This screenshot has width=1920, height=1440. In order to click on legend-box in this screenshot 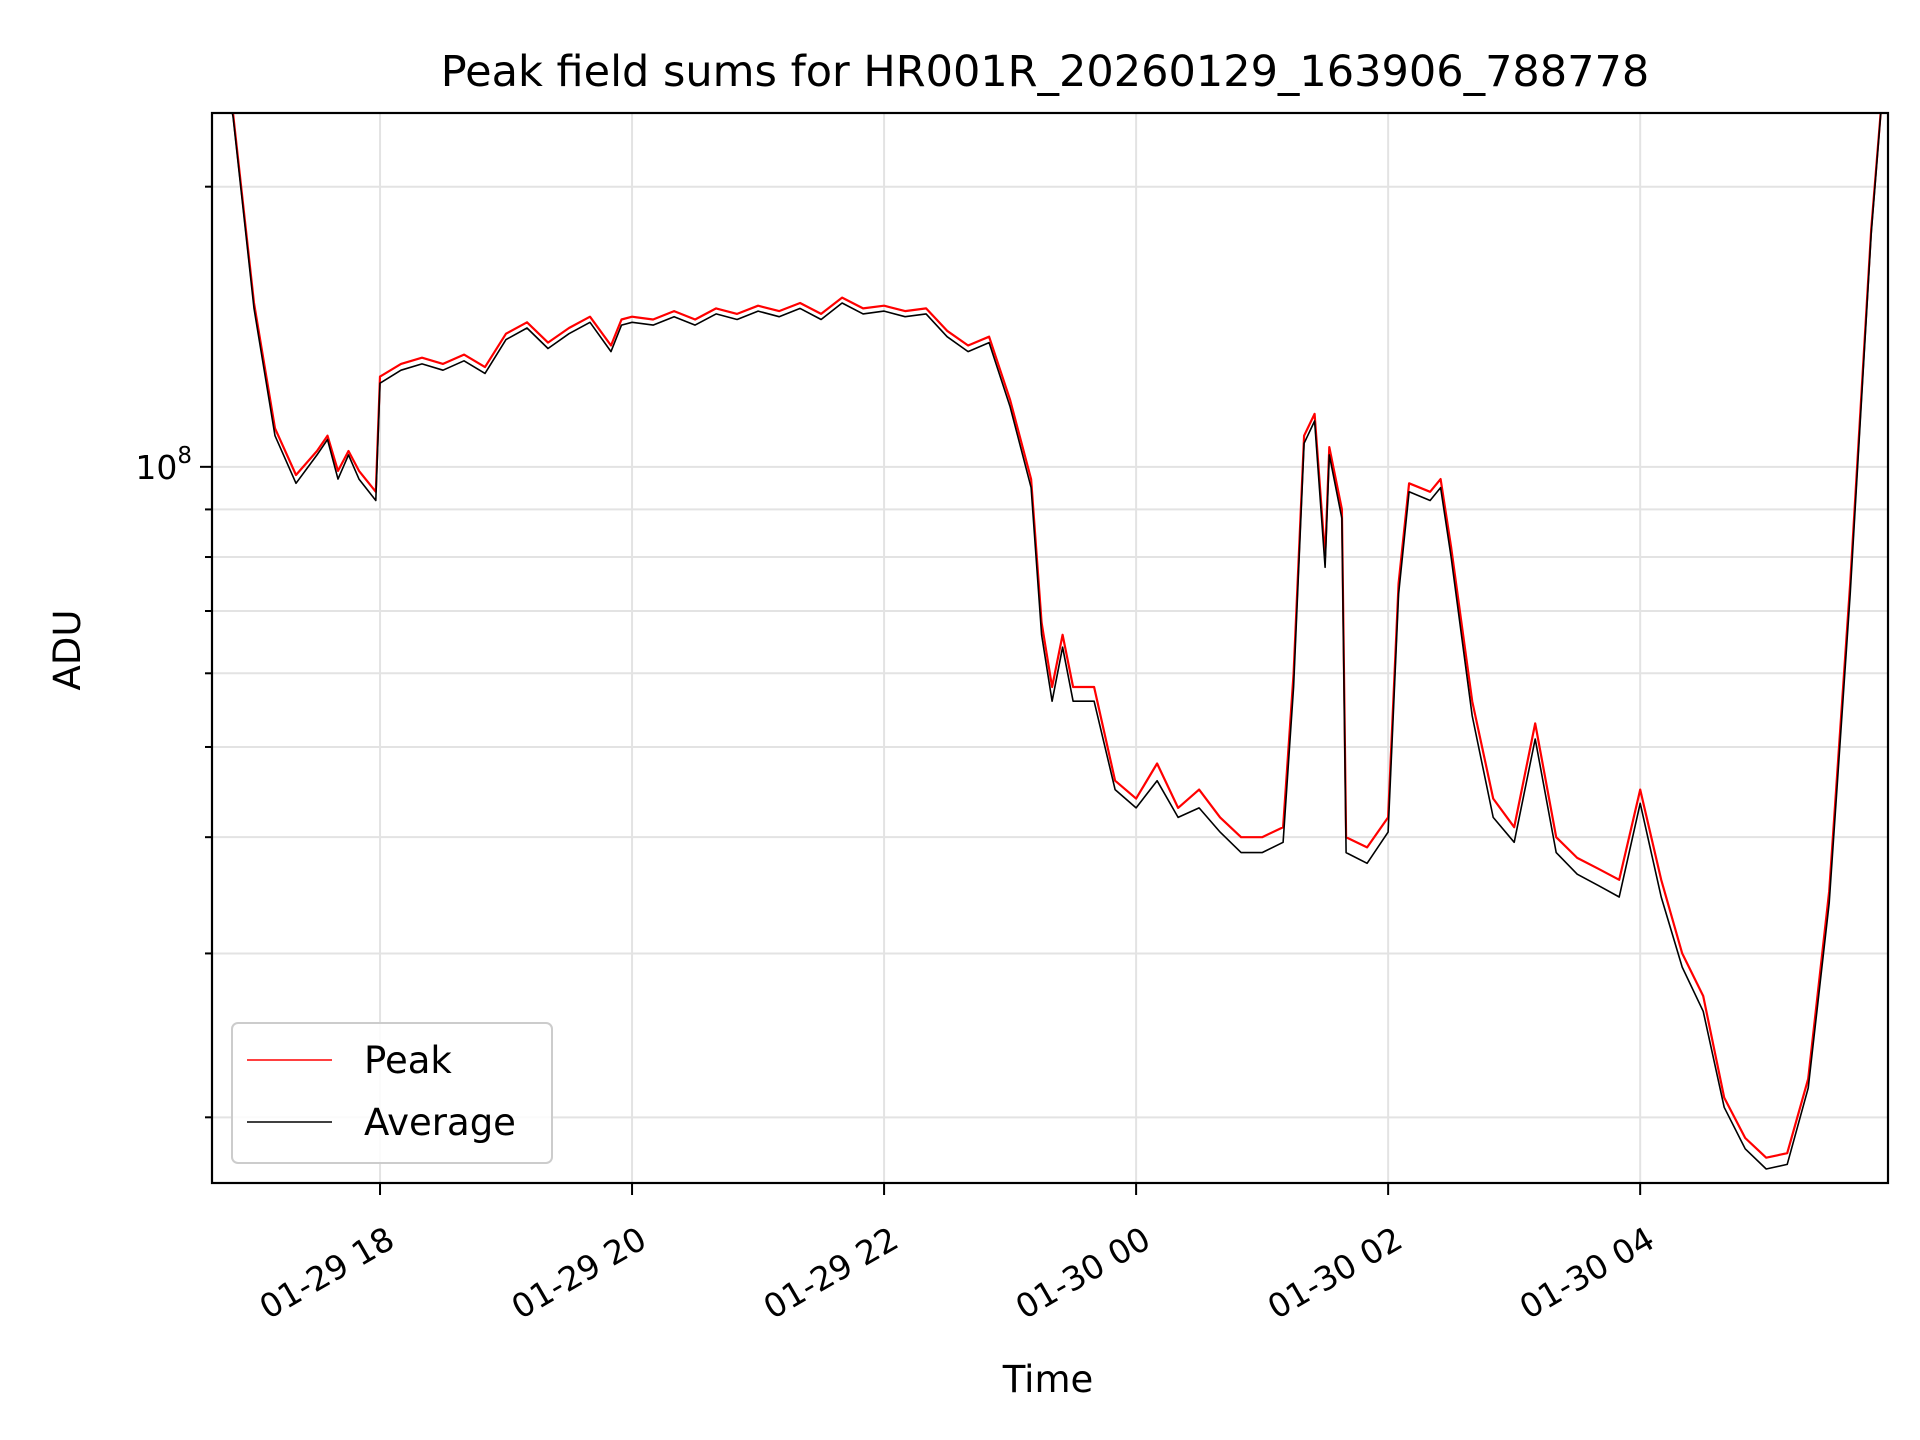, I will do `click(392, 1093)`.